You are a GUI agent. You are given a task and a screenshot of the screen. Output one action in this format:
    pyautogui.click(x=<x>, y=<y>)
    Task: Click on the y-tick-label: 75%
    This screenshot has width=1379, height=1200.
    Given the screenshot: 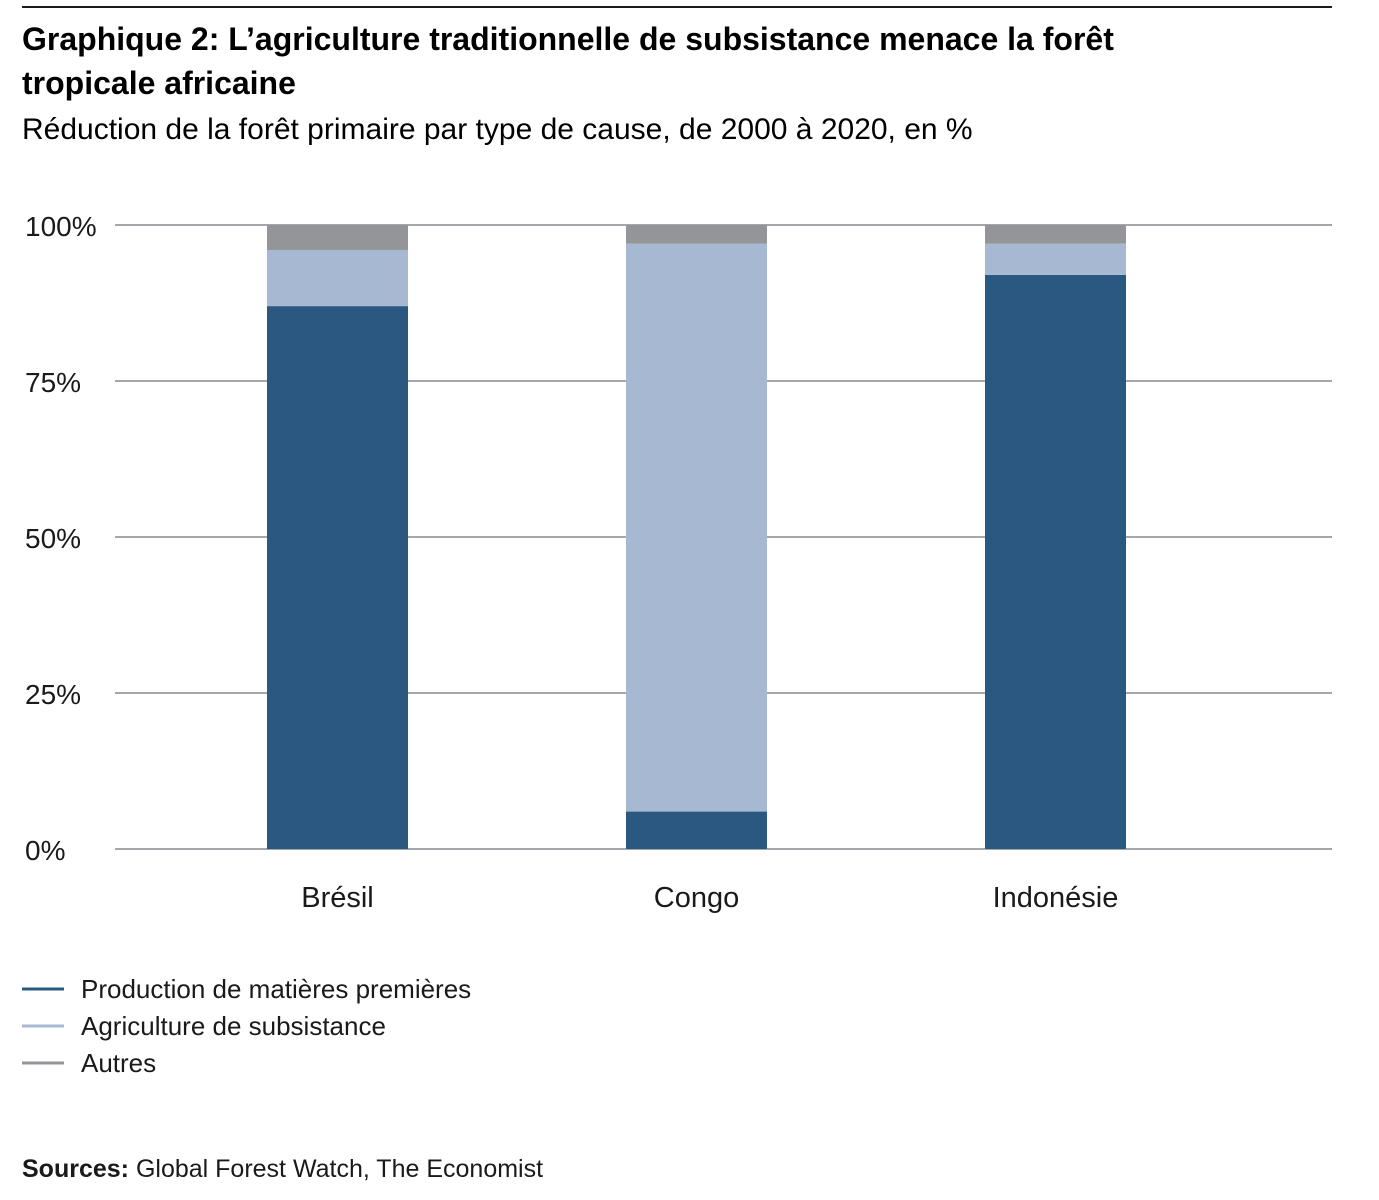 What is the action you would take?
    pyautogui.click(x=53, y=382)
    